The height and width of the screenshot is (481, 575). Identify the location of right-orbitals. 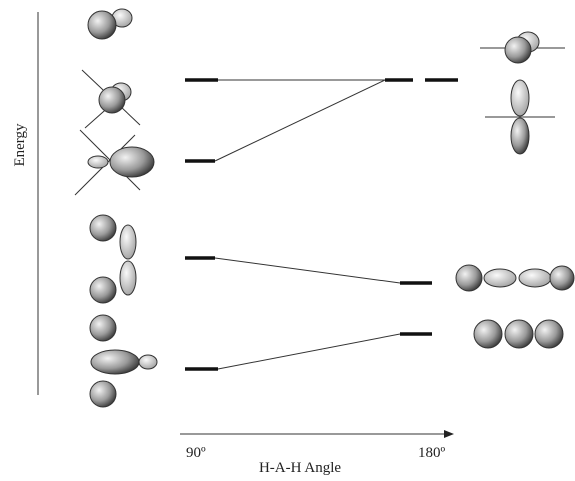
(515, 190).